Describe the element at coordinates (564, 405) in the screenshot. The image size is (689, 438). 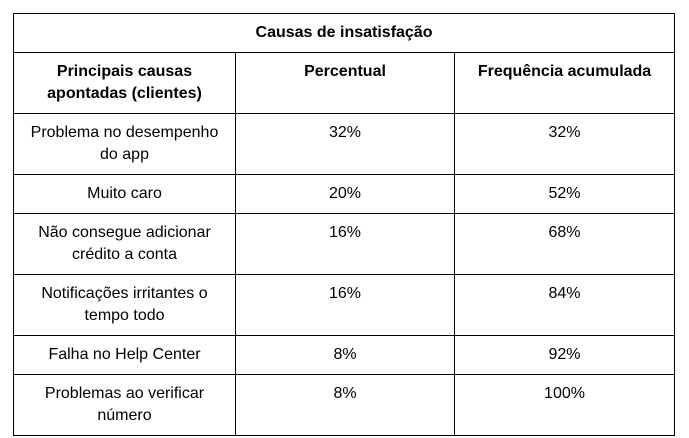
I see `cumulative-cell: 100%` at that location.